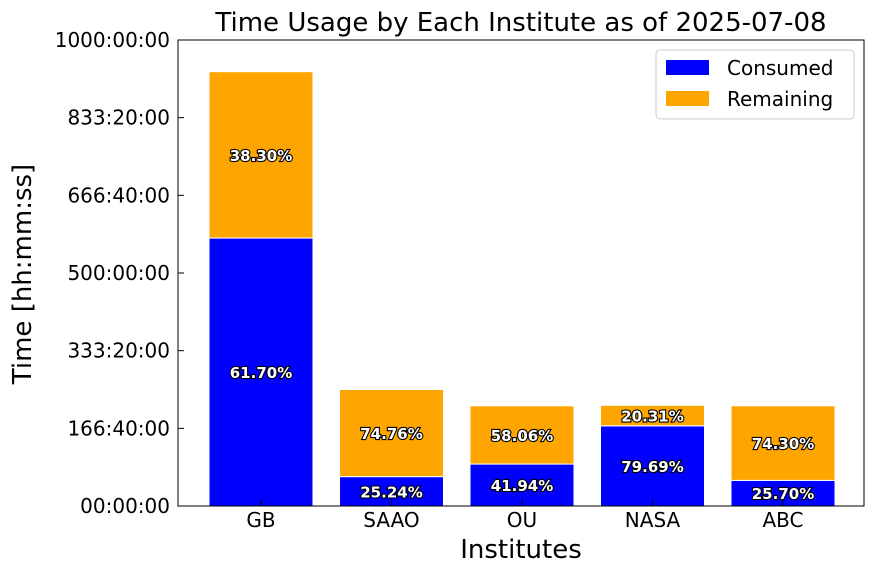  What do you see at coordinates (260, 520) in the screenshot?
I see `x-tick-label: GB` at bounding box center [260, 520].